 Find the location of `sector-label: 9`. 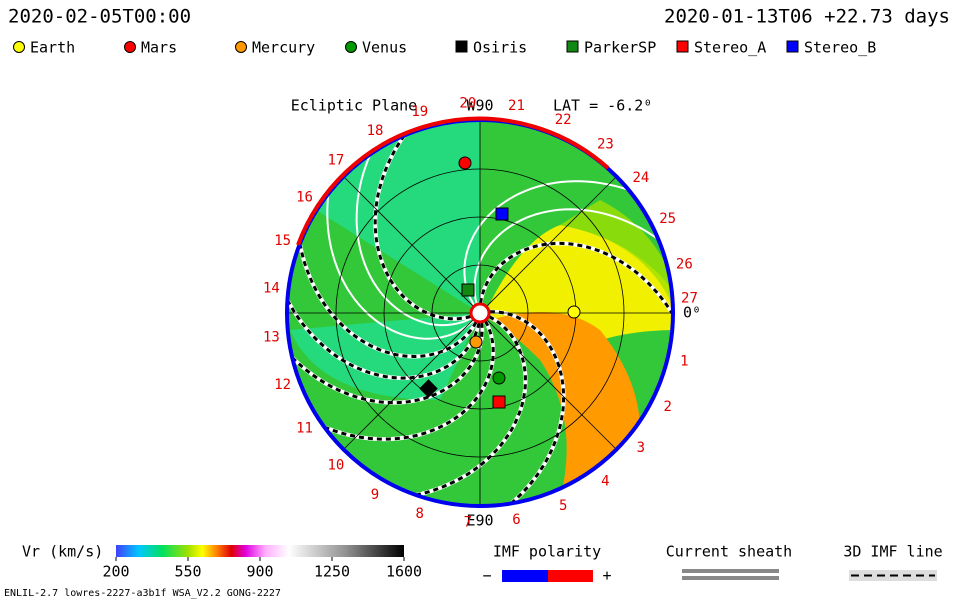

sector-label: 9 is located at coordinates (375, 495).